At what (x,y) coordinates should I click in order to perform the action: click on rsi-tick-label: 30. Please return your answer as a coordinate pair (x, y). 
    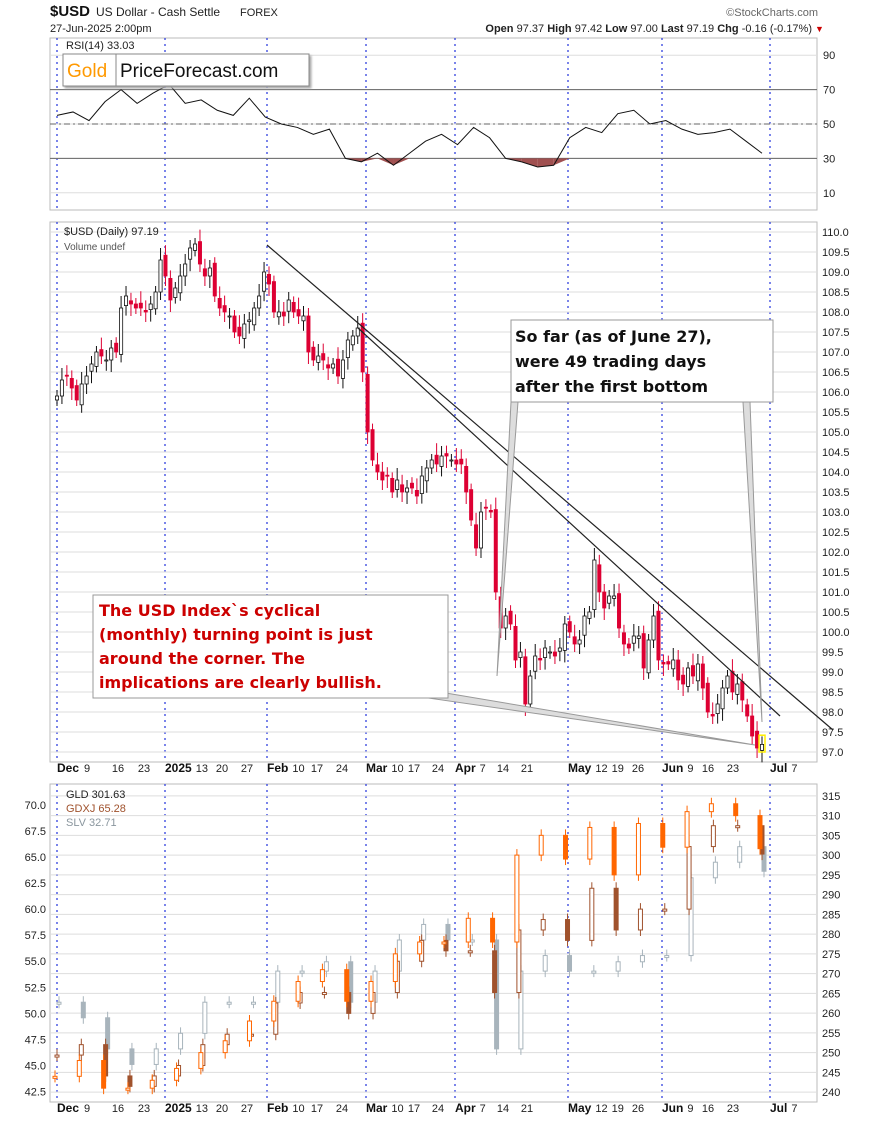
    Looking at the image, I should click on (829, 159).